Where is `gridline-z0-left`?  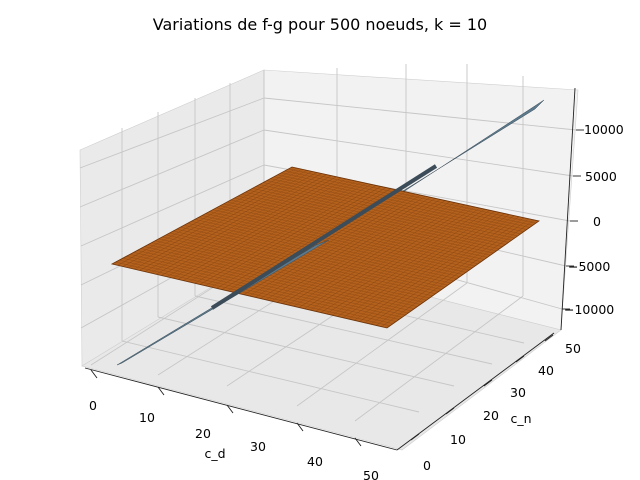
gridline-z0-left is located at coordinates (172, 205).